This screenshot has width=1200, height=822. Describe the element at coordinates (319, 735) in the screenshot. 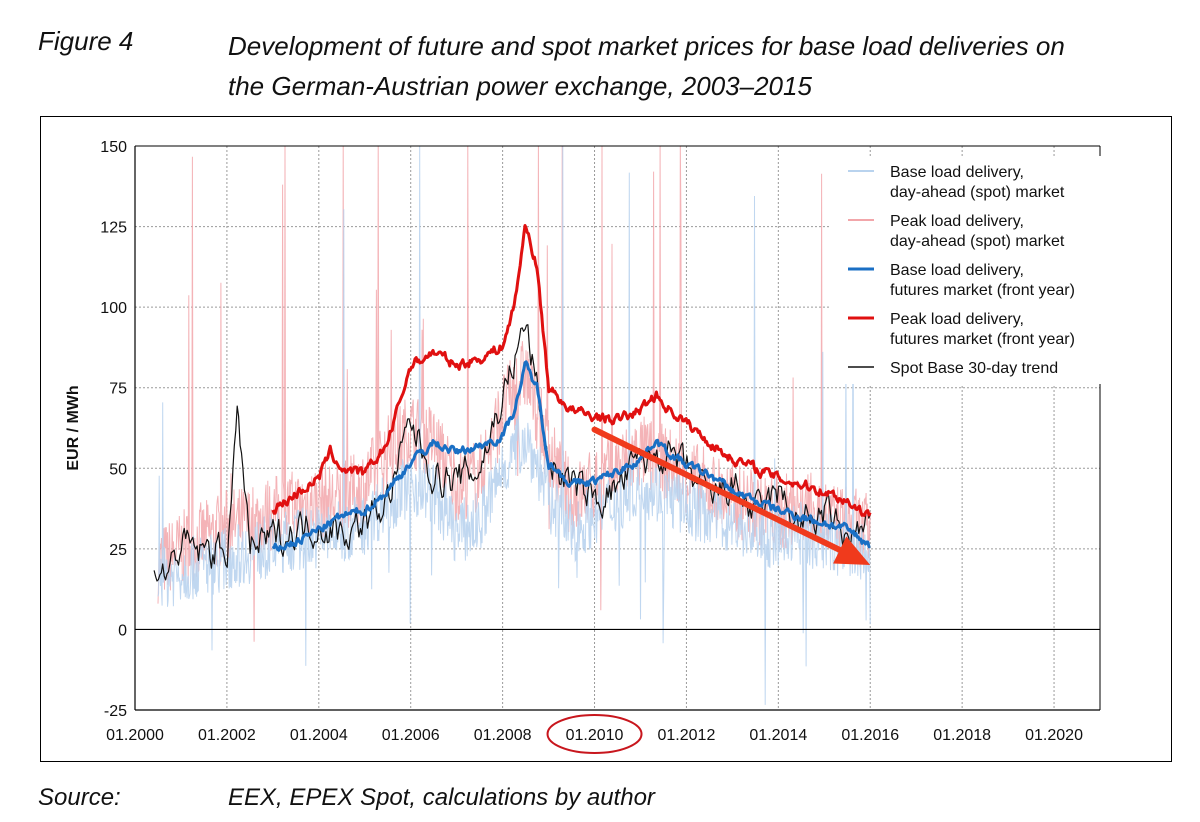

I see `x-tick-label: 01.2004` at that location.